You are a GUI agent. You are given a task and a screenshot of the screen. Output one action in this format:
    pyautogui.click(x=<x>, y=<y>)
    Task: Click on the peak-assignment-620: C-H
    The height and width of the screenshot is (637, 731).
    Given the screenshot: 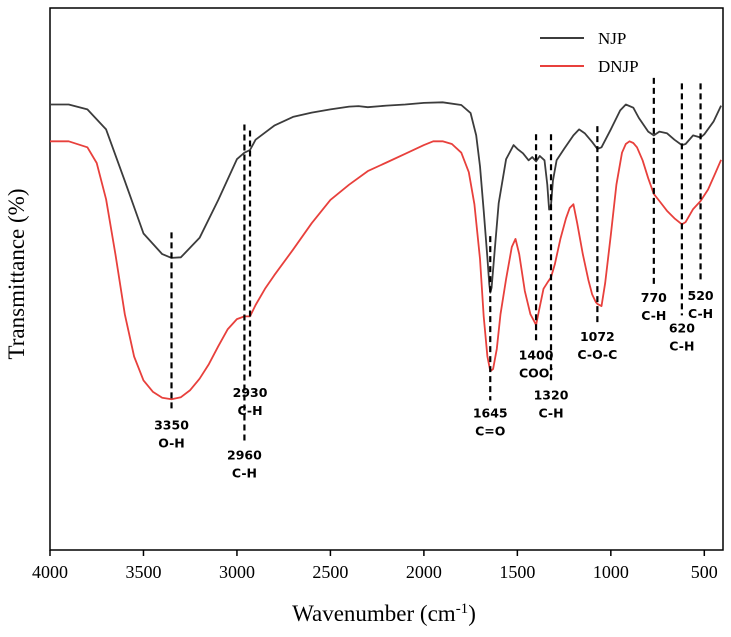 What is the action you would take?
    pyautogui.click(x=681, y=345)
    